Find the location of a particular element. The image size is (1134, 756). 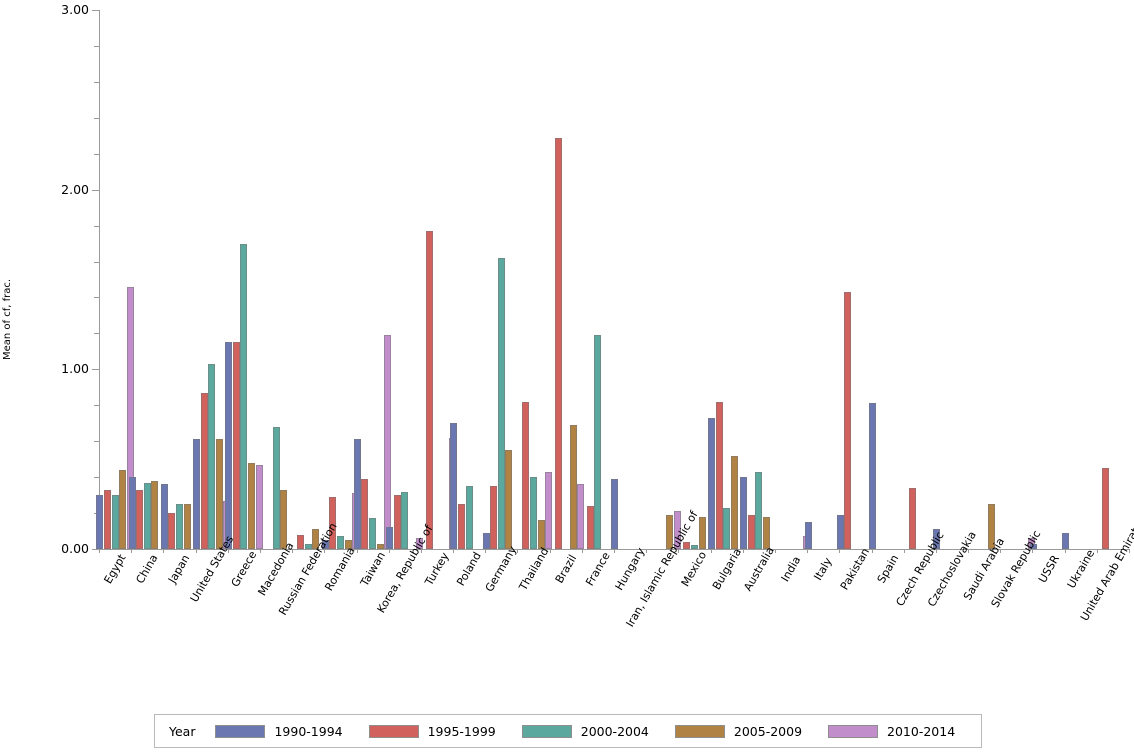

legend-entry: 2000-2004 is located at coordinates (585, 731).